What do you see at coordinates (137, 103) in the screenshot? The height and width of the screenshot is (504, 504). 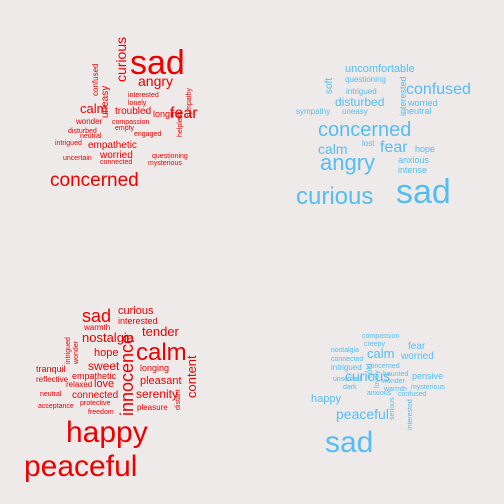 I see `cloud-word-lonely: lonely` at bounding box center [137, 103].